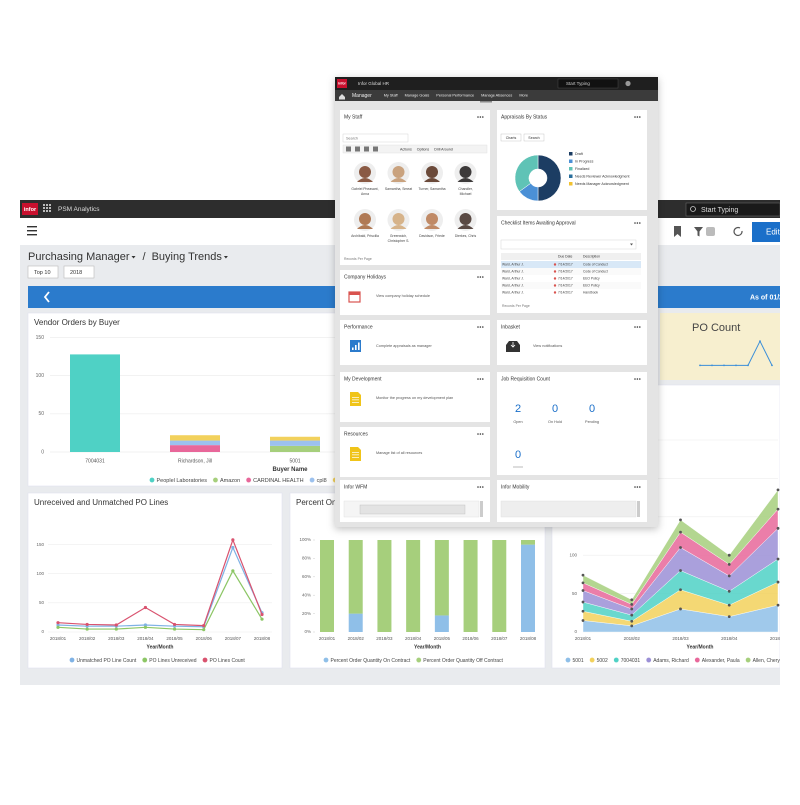  Describe the element at coordinates (455, 96) in the screenshot. I see `nav-item: Personal Performance` at that location.